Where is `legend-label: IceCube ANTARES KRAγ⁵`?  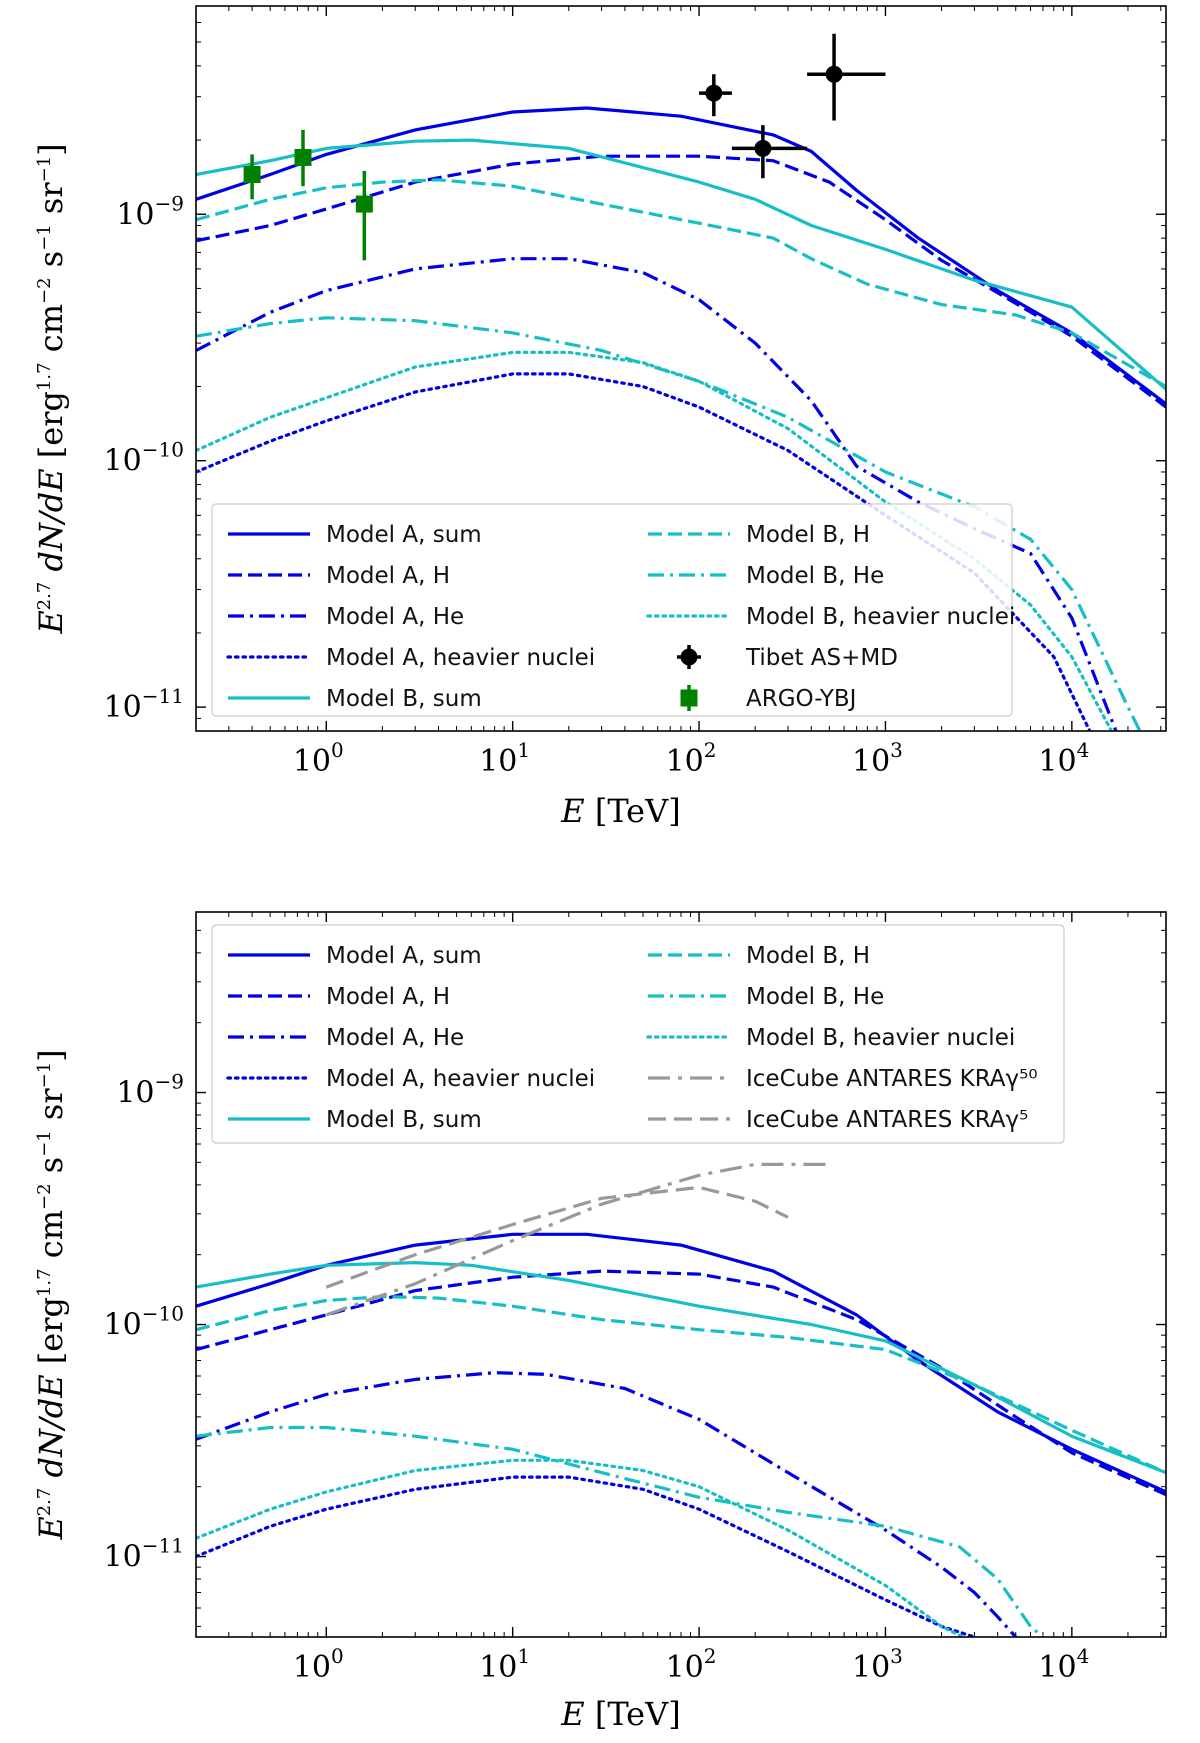
legend-label: IceCube ANTARES KRAγ⁵ is located at coordinates (887, 1120).